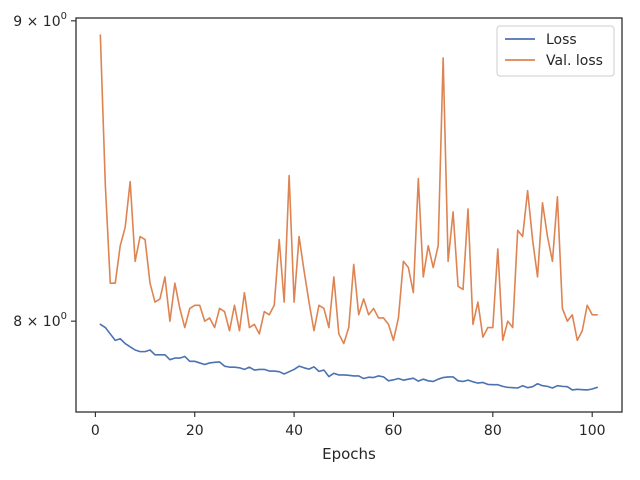 This screenshot has height=480, width=640. Describe the element at coordinates (195, 431) in the screenshot. I see `x-tick-label: 20` at that location.